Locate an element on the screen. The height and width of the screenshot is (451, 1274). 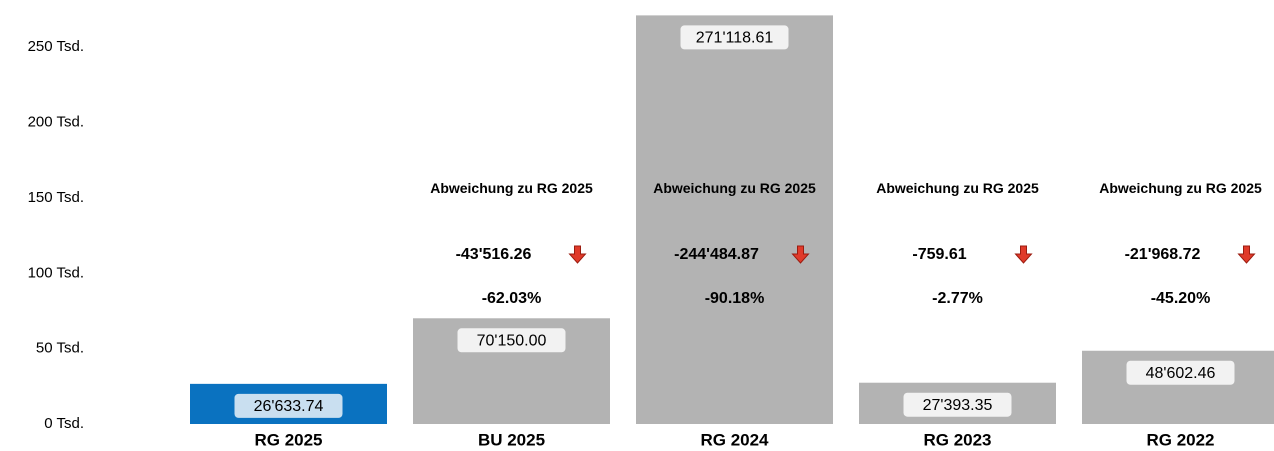
y-tick-label: 250 Tsd. is located at coordinates (56, 46).